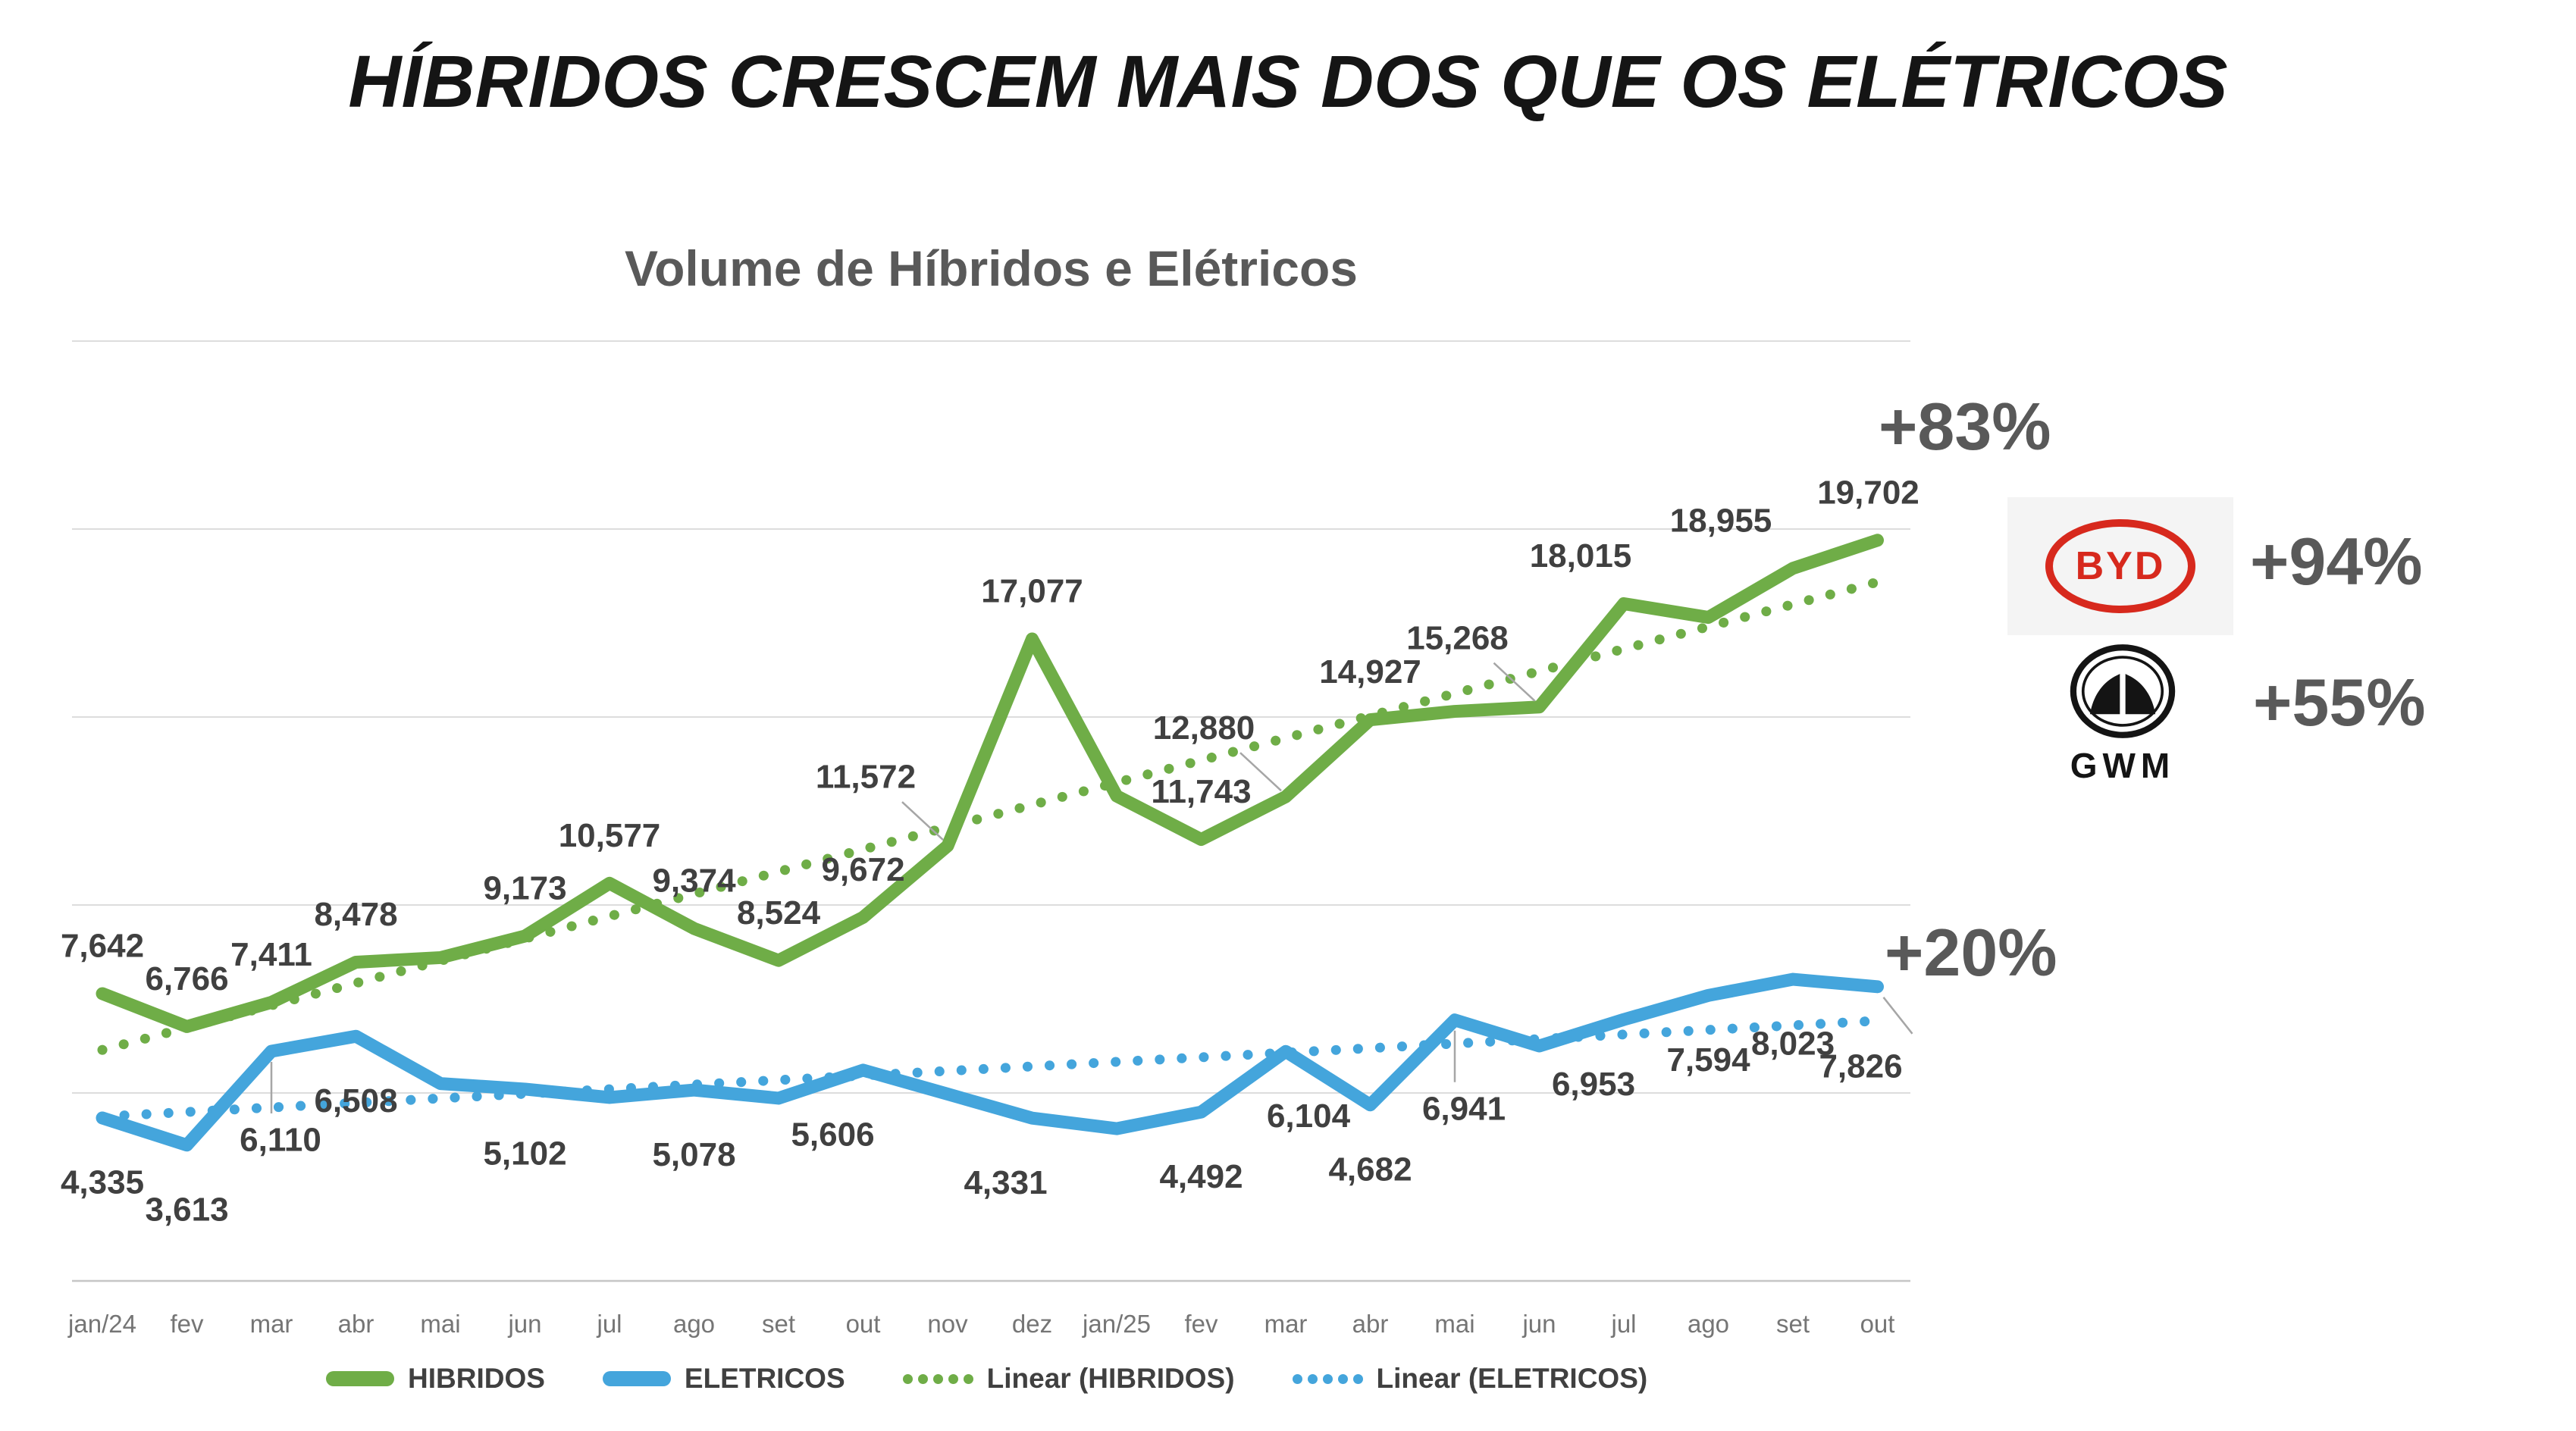 This screenshot has height=1431, width=2576. What do you see at coordinates (524, 888) in the screenshot?
I see `svg-text: 9,173` at bounding box center [524, 888].